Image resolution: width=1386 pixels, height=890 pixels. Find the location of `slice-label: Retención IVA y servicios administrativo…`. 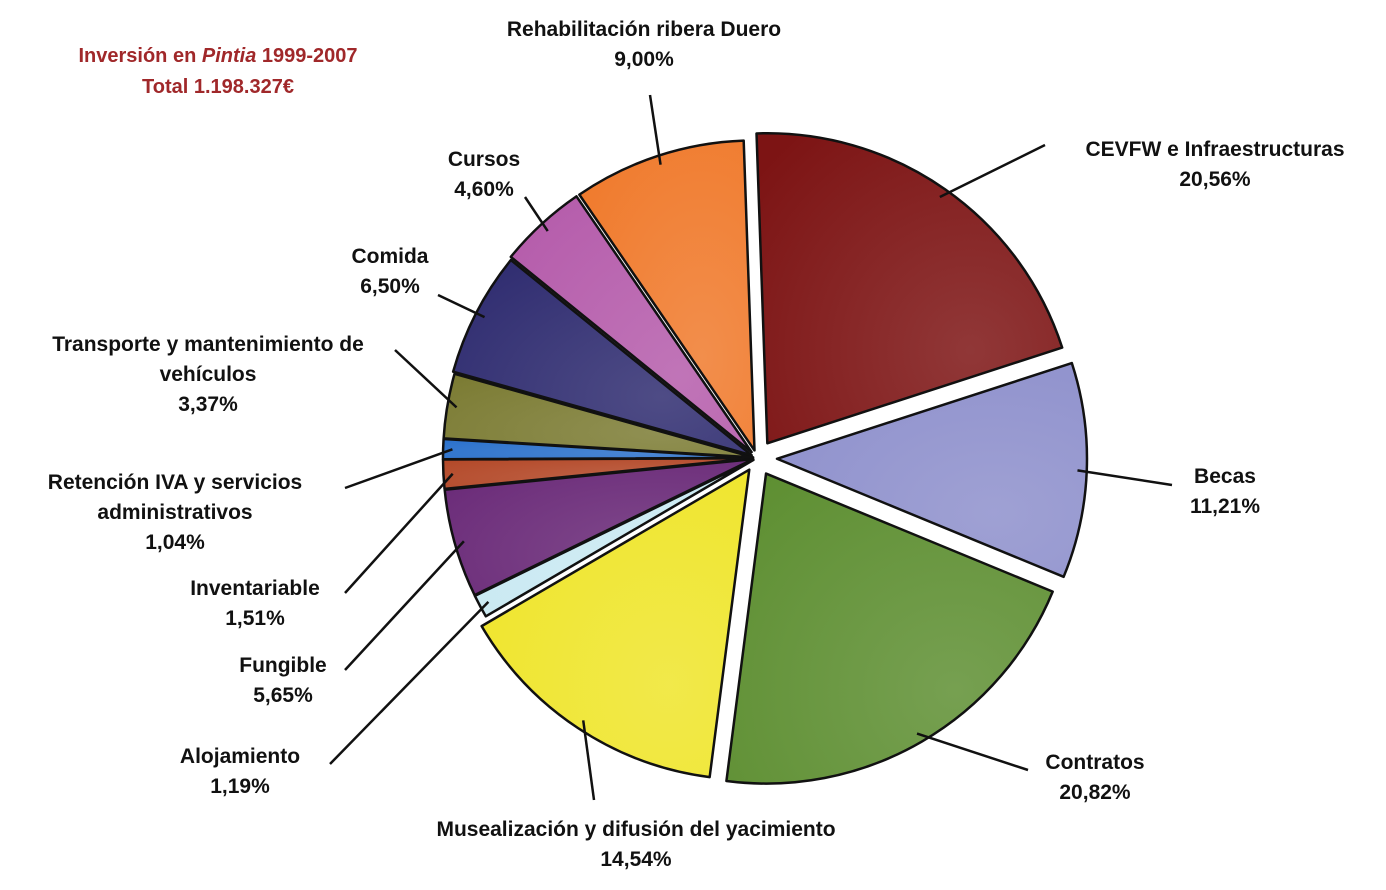

slice-label: Retención IVA y servicios administrativo… is located at coordinates (177, 513).